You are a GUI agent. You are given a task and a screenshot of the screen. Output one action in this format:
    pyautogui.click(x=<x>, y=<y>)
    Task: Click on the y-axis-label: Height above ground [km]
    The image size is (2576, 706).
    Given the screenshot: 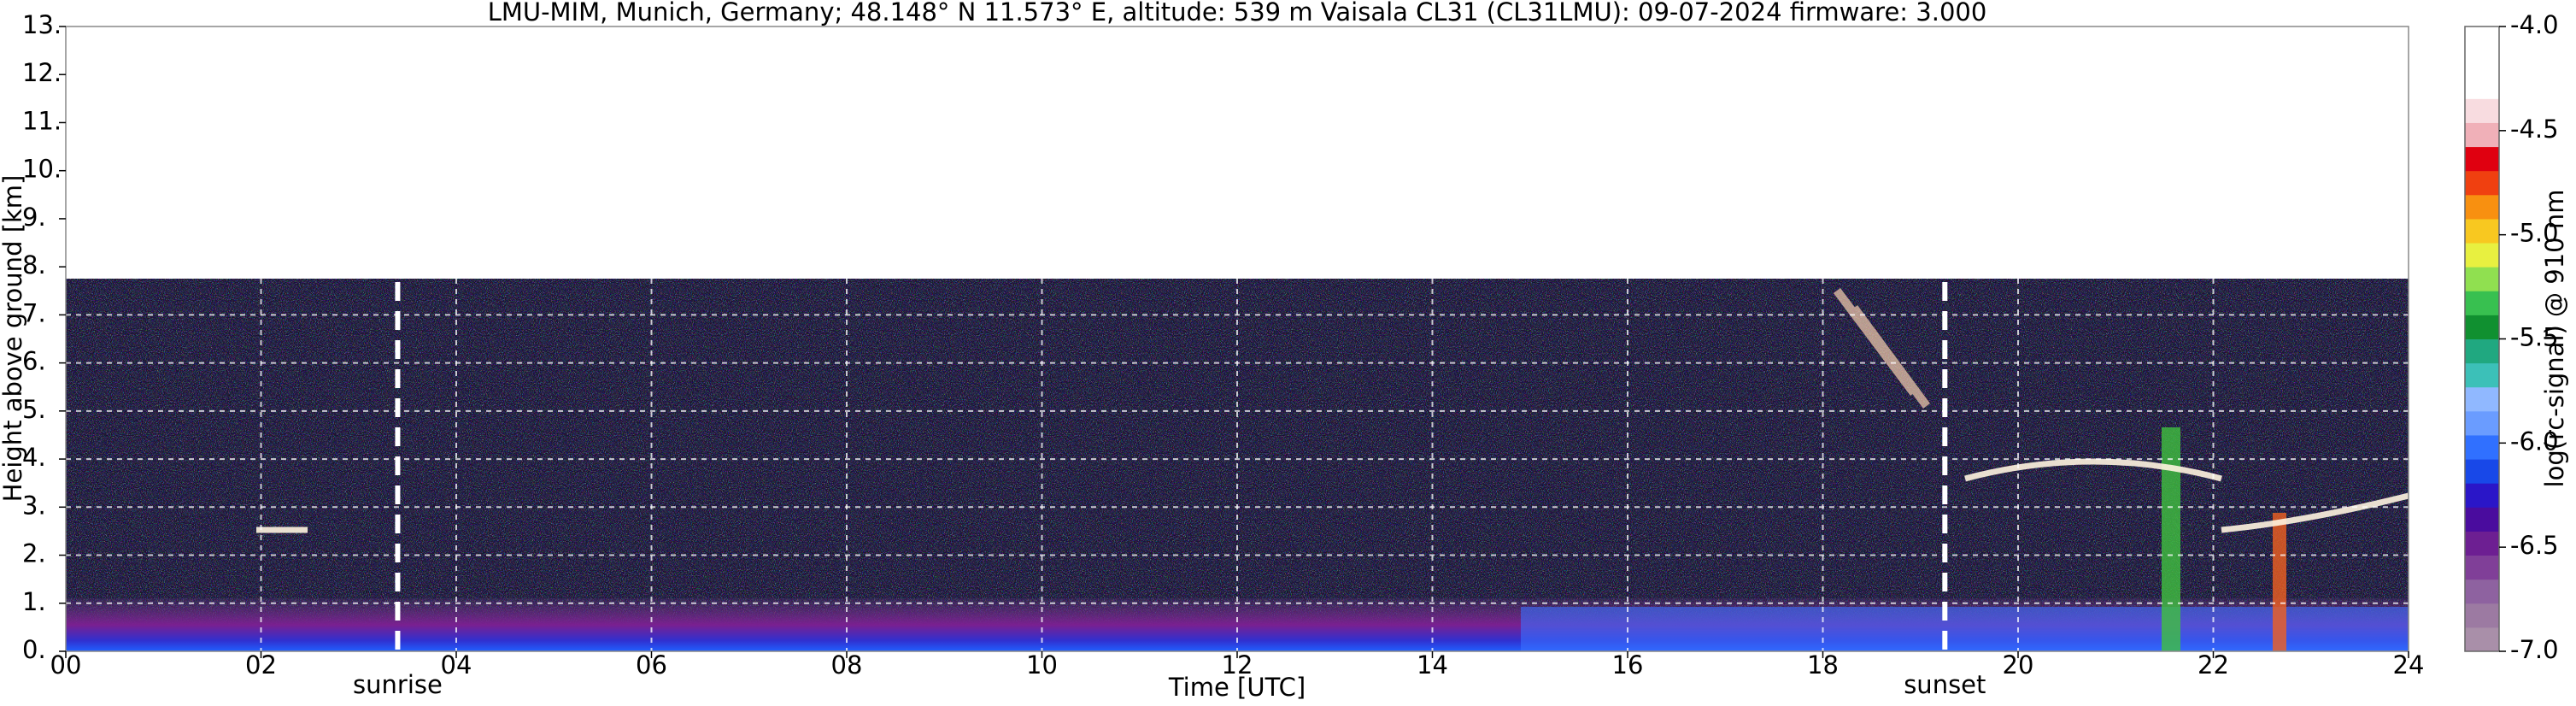 What is the action you would take?
    pyautogui.click(x=13, y=339)
    